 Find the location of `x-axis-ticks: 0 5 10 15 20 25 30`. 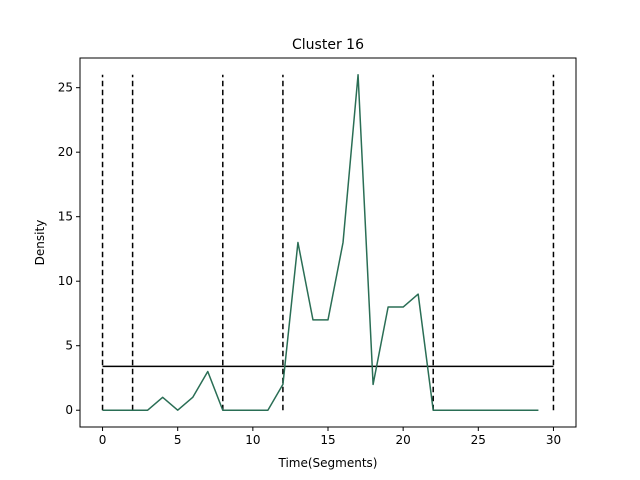

x-axis-ticks: 0 5 10 15 20 25 30 is located at coordinates (330, 437).